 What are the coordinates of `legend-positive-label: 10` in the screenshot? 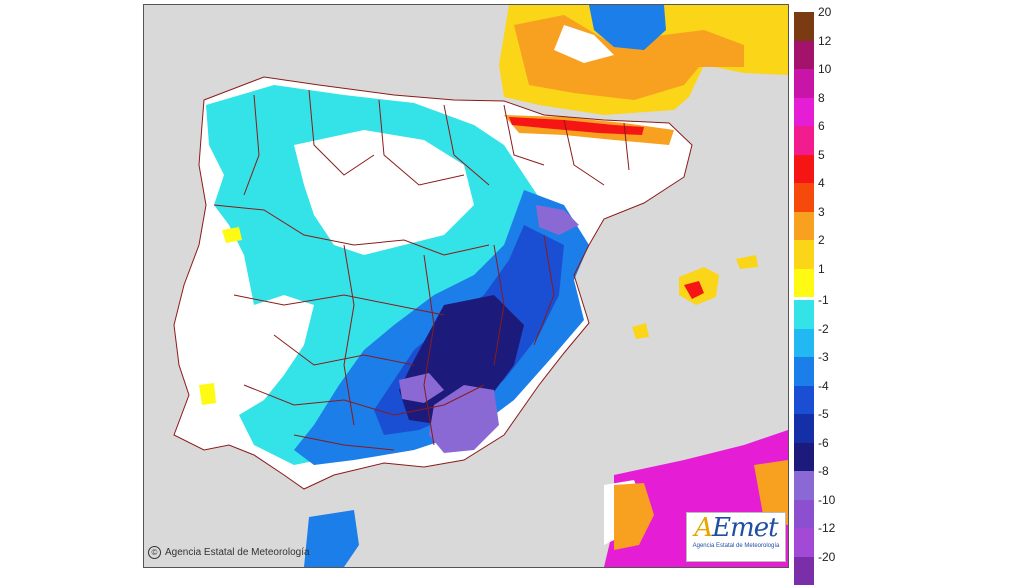 It's located at (824, 69).